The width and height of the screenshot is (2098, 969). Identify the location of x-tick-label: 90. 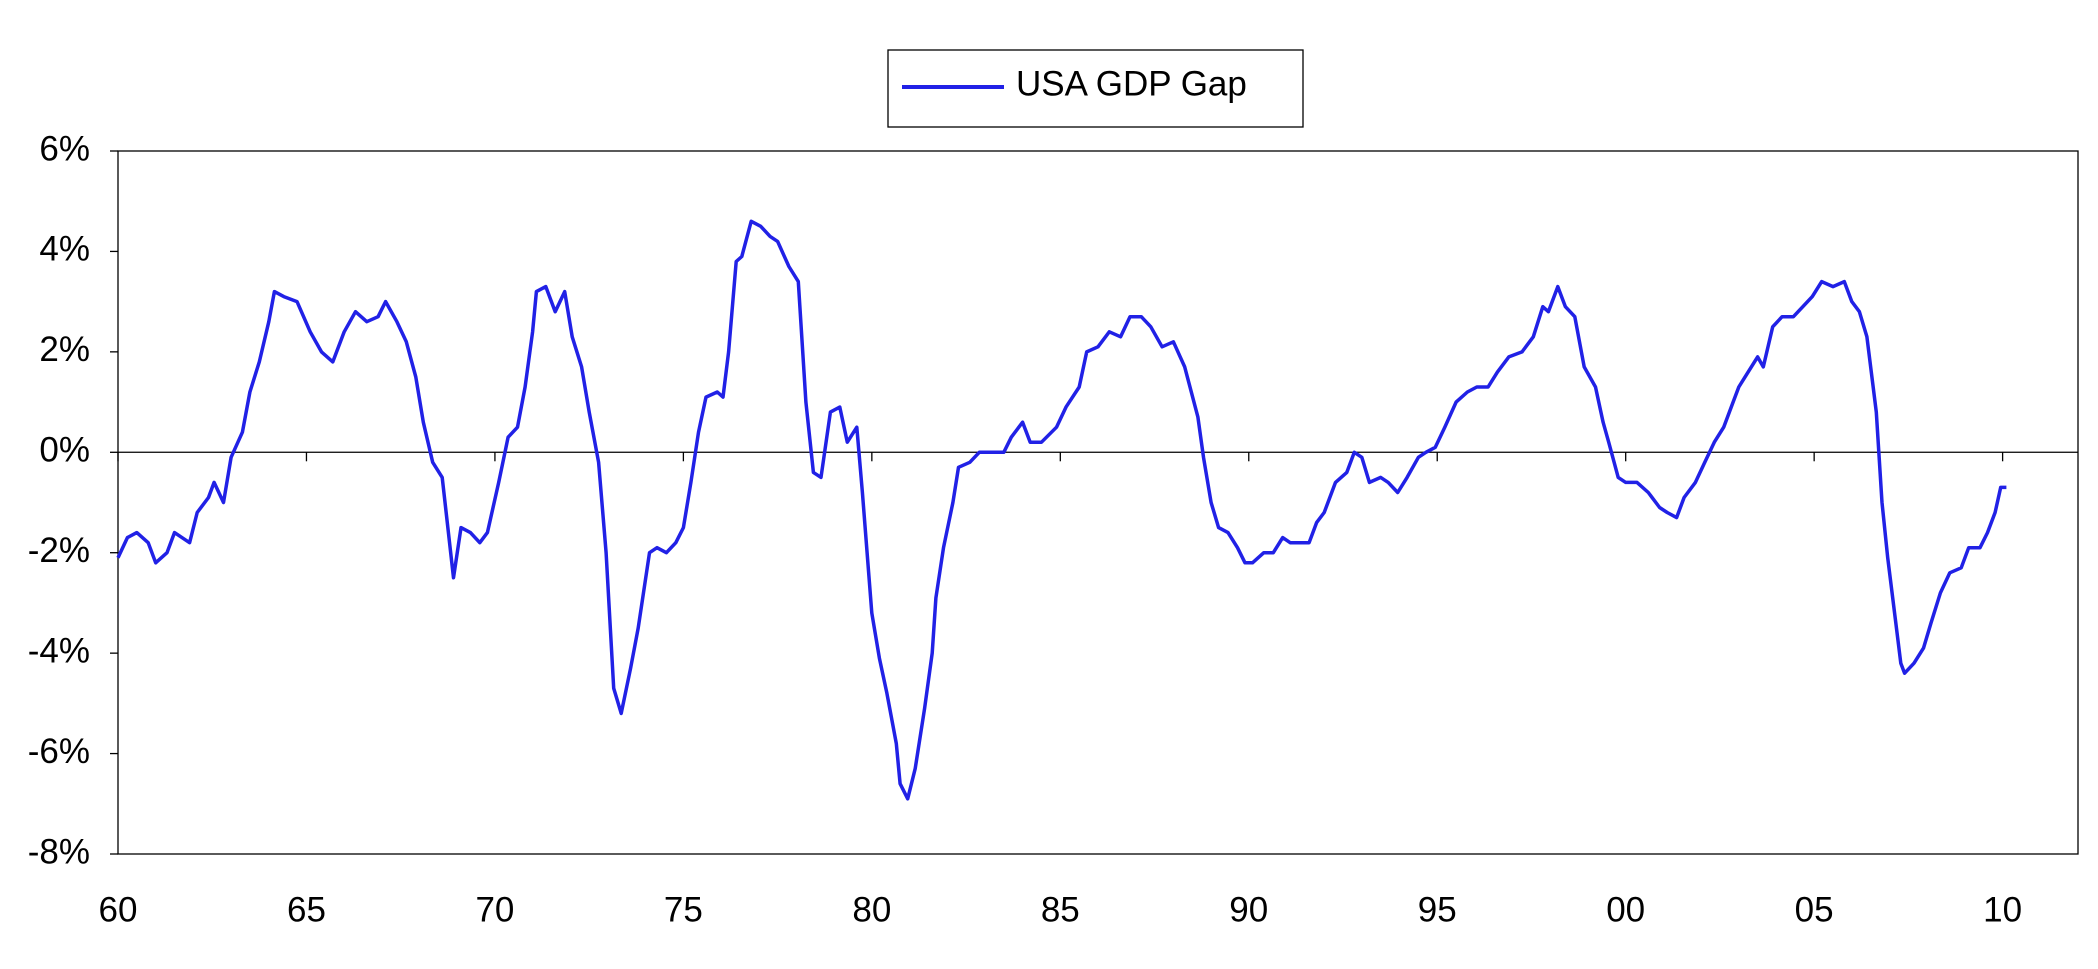
(1248, 909).